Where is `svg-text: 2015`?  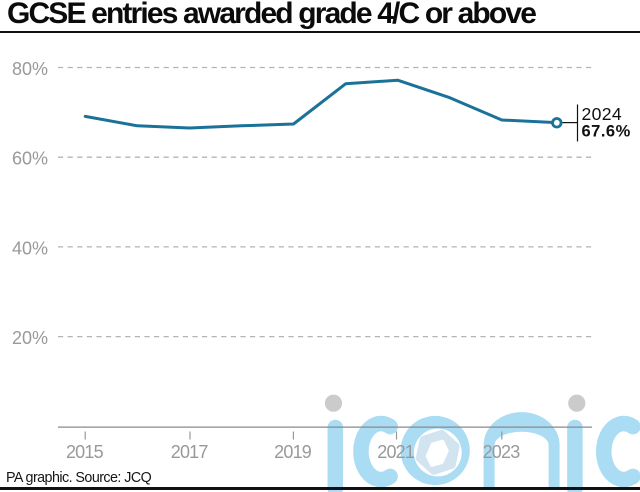 svg-text: 2015 is located at coordinates (85, 452).